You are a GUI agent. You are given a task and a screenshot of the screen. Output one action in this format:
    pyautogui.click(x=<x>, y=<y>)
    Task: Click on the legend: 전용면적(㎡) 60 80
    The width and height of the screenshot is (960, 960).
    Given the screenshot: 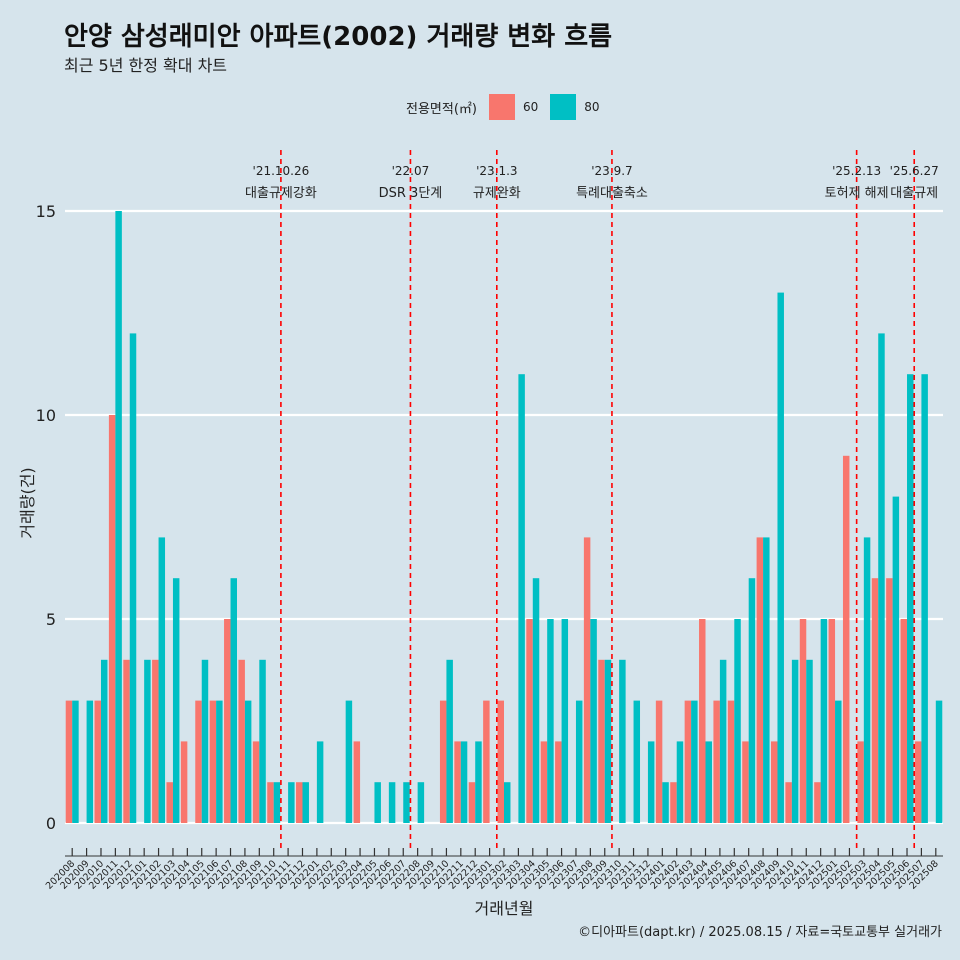 What is the action you would take?
    pyautogui.click(x=505, y=107)
    